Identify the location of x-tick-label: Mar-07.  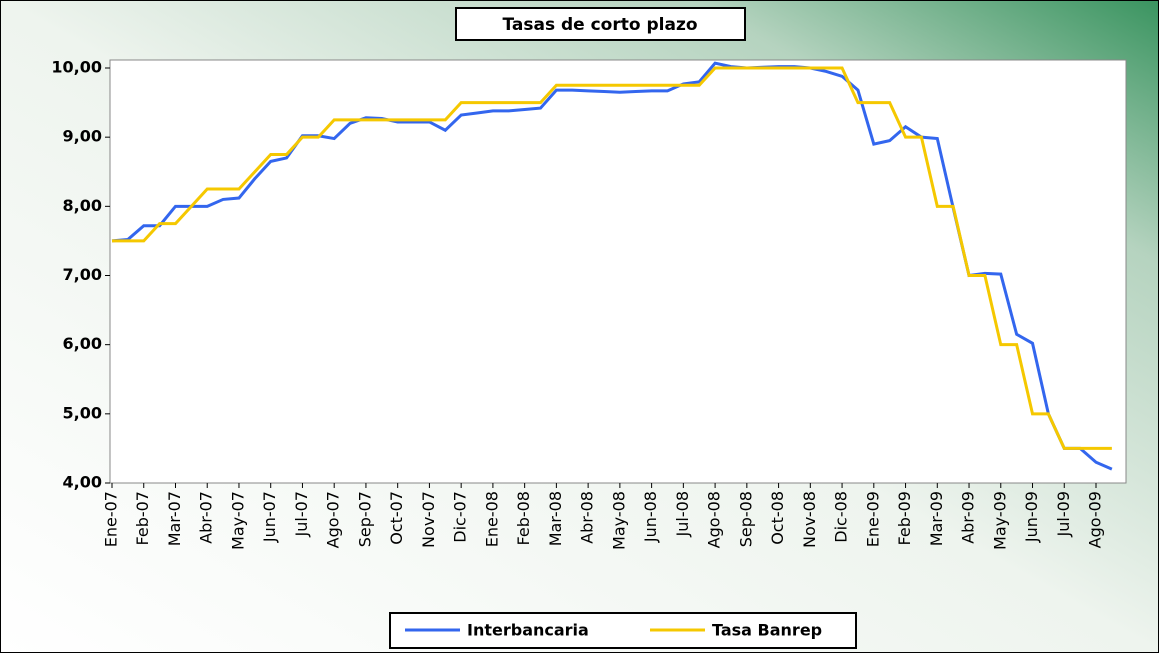
(174, 518).